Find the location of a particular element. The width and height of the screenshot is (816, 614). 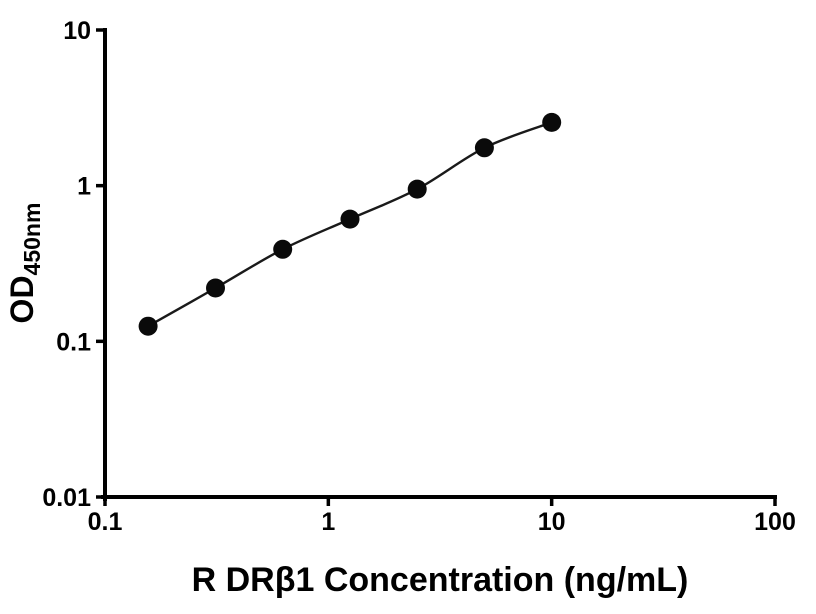

y-axis-title: OD450nm is located at coordinates (24, 263).